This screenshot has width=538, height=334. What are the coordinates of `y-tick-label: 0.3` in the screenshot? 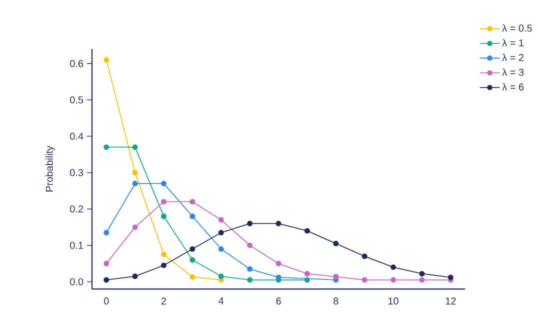 It's located at (77, 172).